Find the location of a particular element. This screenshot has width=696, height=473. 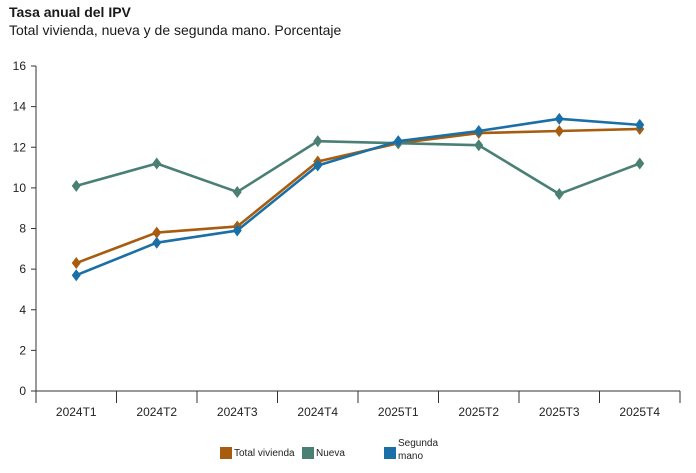

y-tick-label-10: 10 is located at coordinates (20, 188).